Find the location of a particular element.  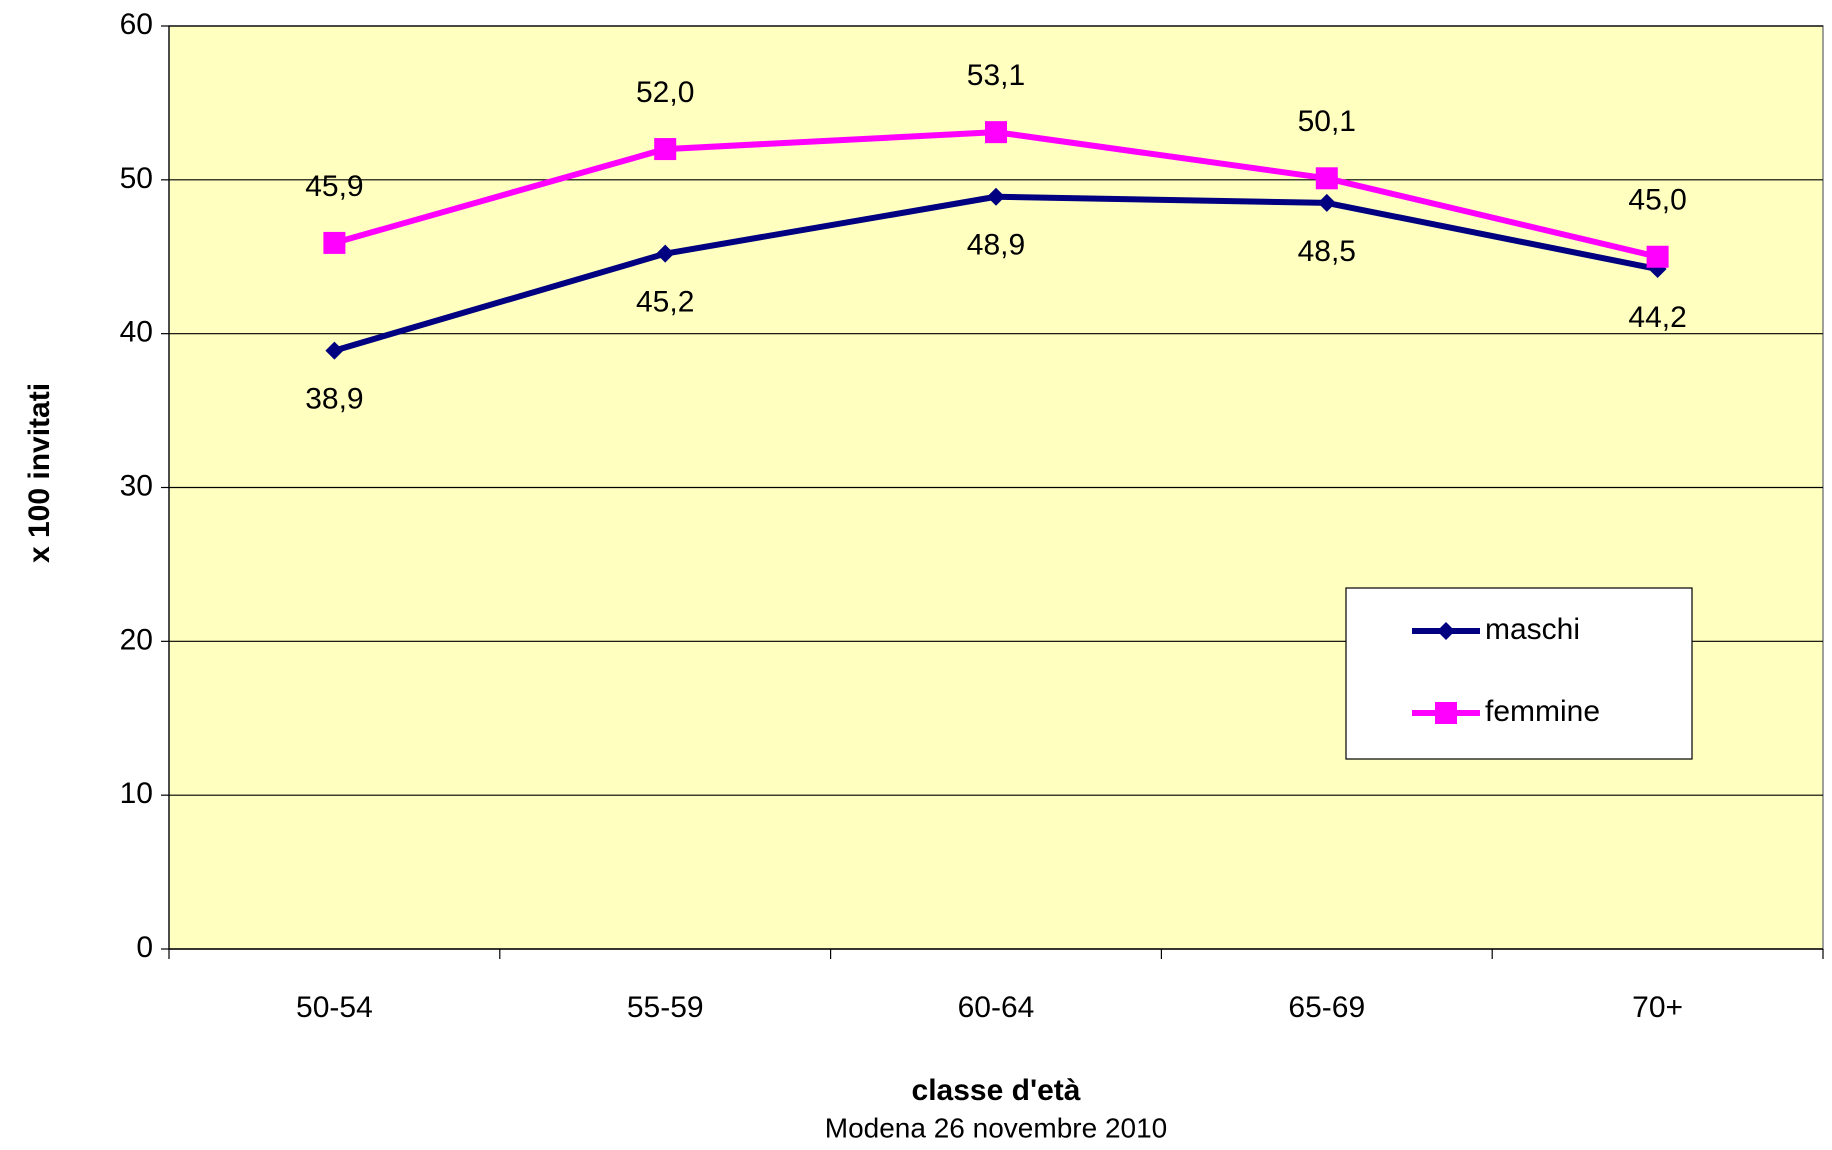

data-label: 45,0 is located at coordinates (1657, 200).